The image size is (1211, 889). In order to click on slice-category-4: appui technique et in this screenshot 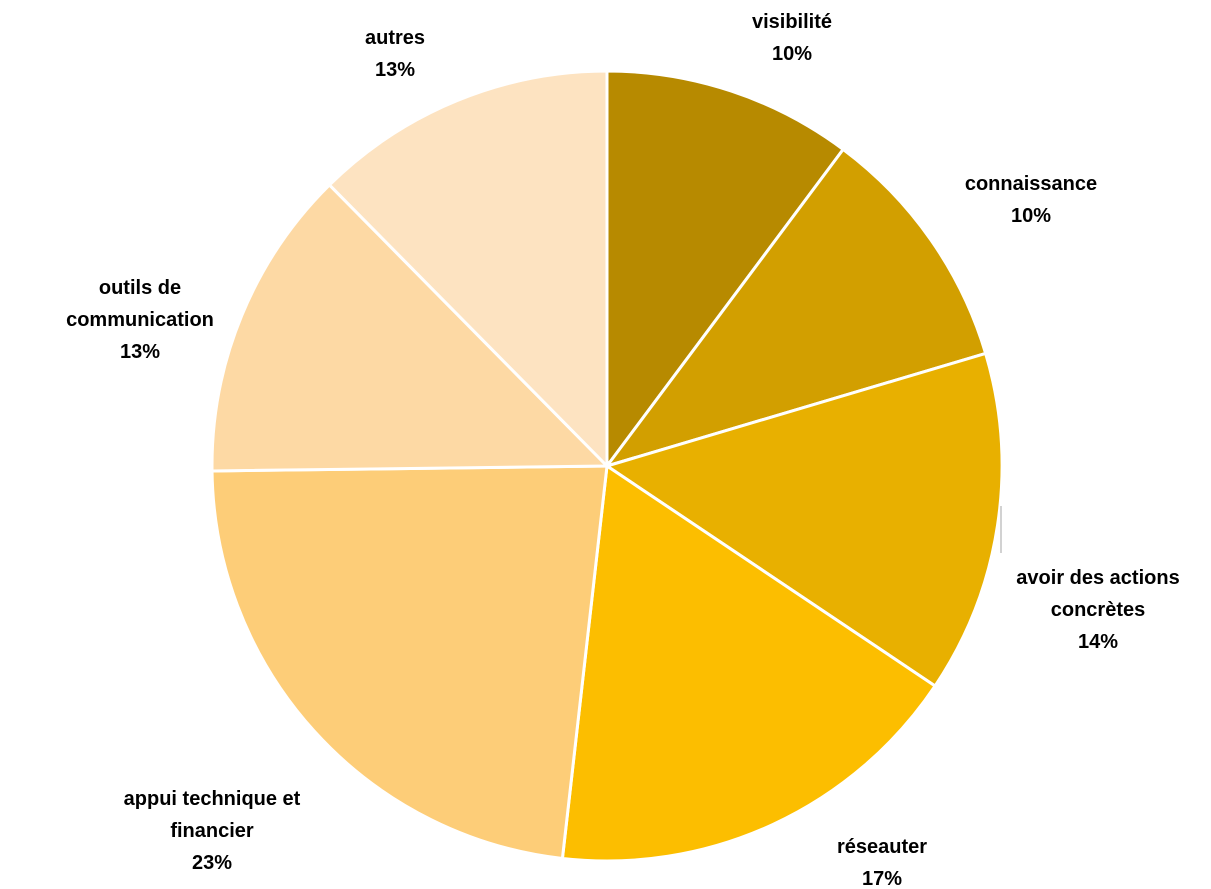, I will do `click(212, 799)`.